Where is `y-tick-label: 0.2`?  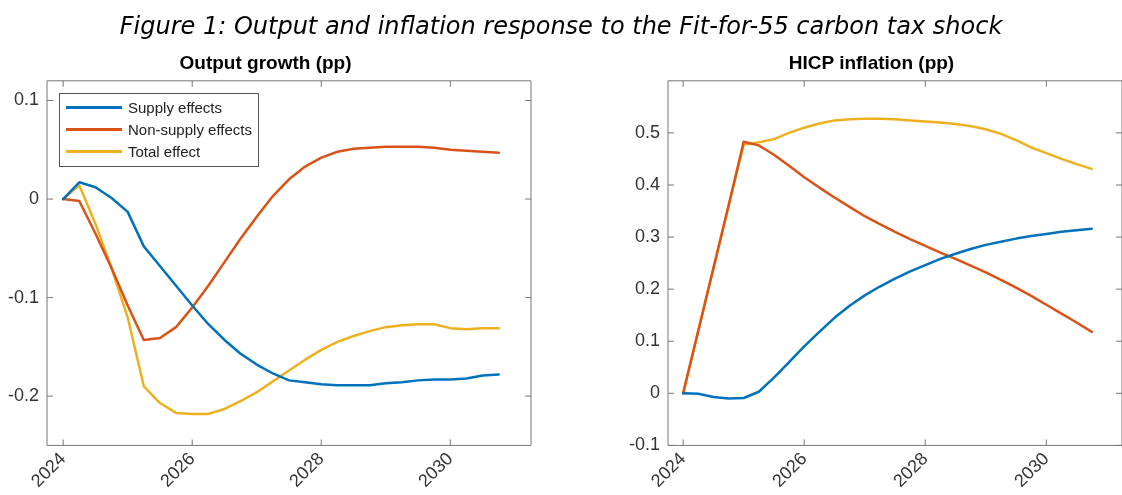
y-tick-label: 0.2 is located at coordinates (647, 288).